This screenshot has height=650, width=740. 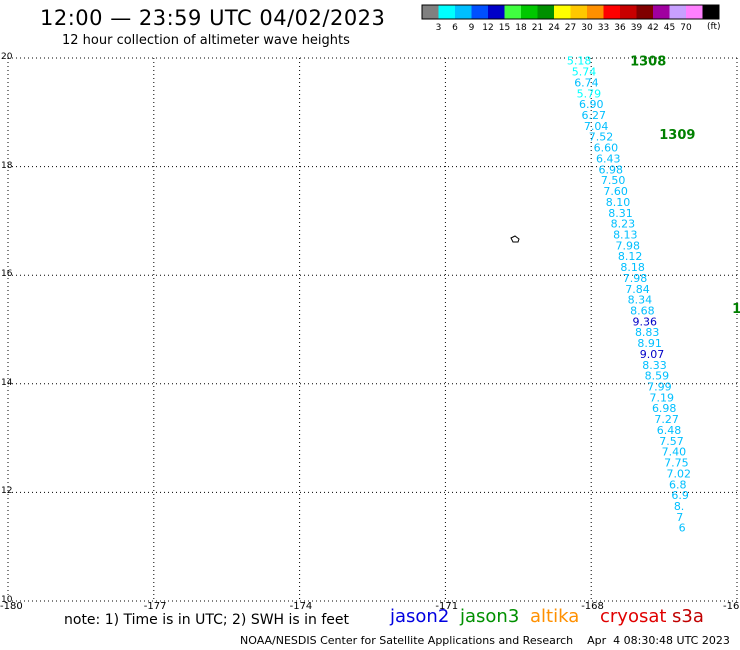 I want to click on swh-value: 8.12, so click(x=630, y=256).